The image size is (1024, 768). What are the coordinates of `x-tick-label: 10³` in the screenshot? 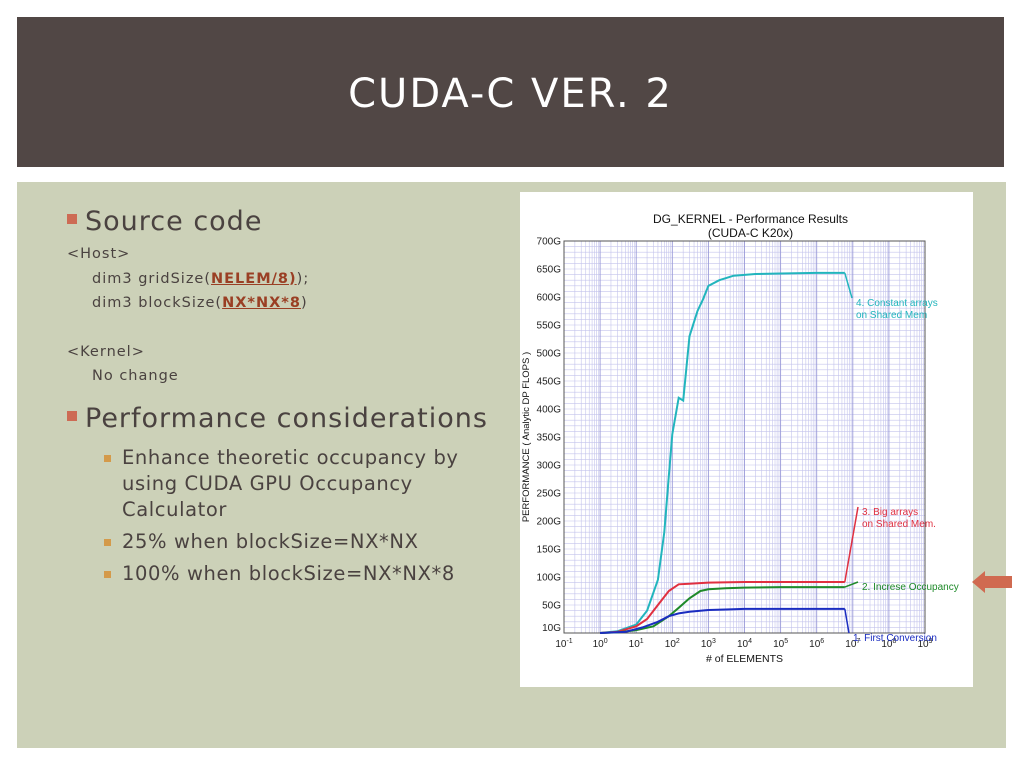 It's located at (708, 644).